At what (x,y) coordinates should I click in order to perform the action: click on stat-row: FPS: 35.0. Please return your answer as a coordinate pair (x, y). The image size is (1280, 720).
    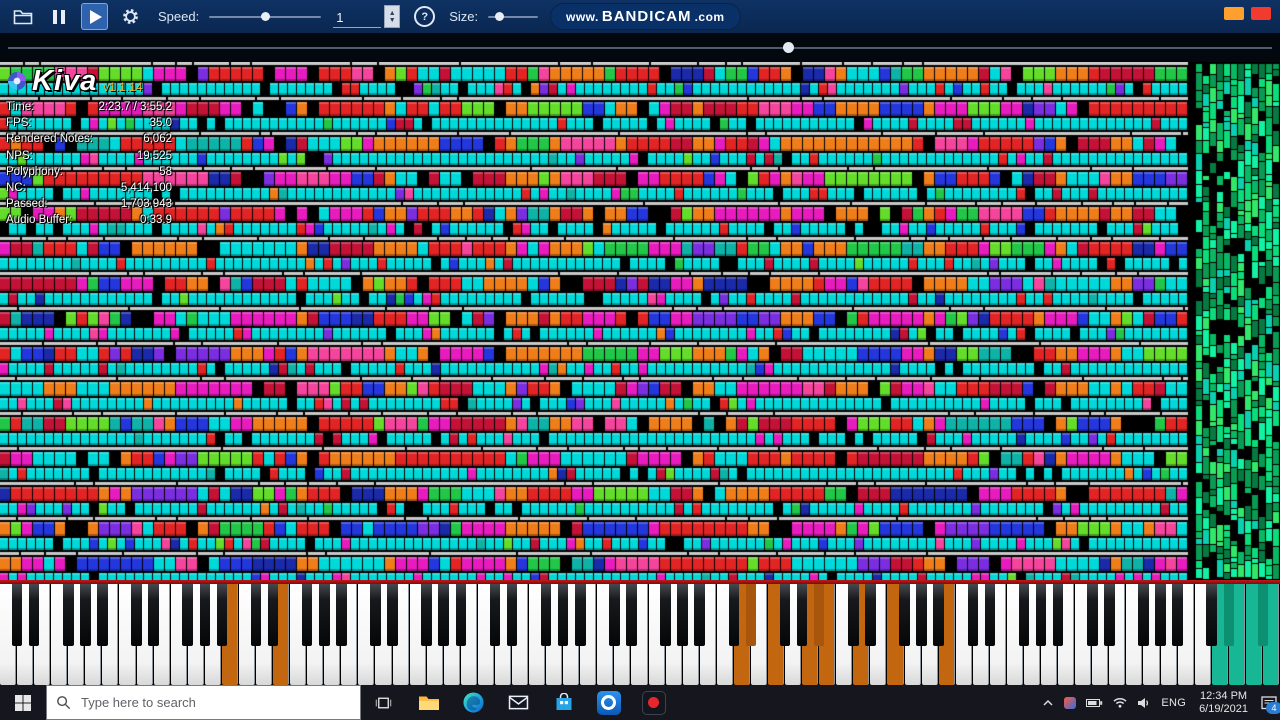
    Looking at the image, I should click on (89, 123).